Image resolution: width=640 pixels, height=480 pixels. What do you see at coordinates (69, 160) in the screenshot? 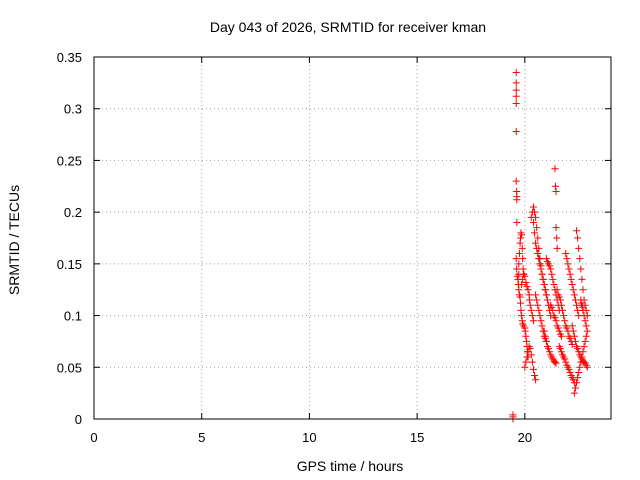
I see `y-tick-label: 0.25` at bounding box center [69, 160].